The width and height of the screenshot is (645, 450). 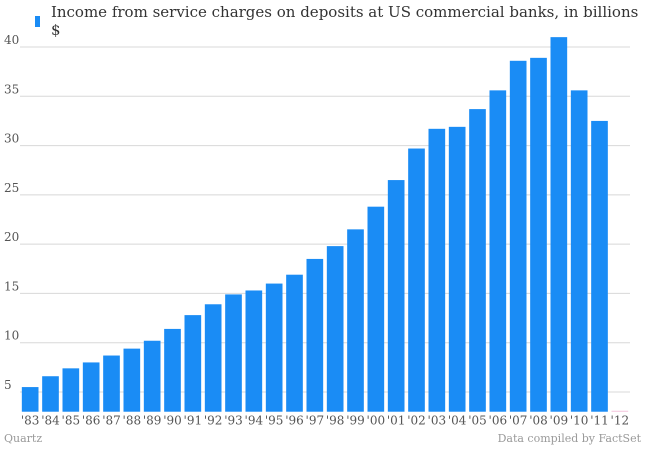 What do you see at coordinates (11, 336) in the screenshot?
I see `y-tick-label: 10` at bounding box center [11, 336].